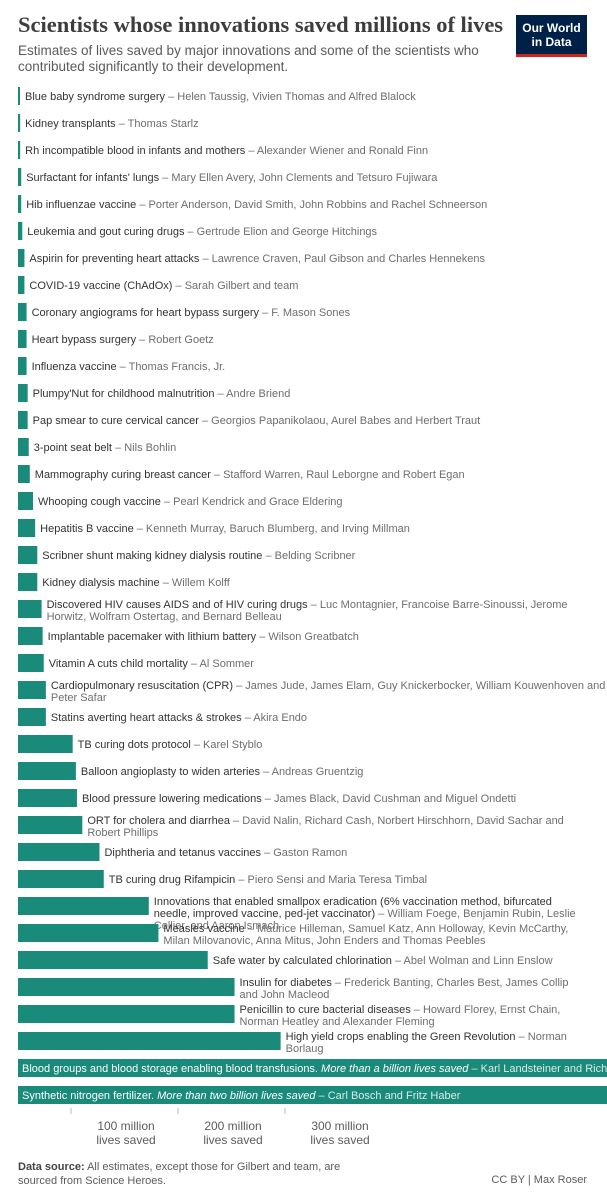 The height and width of the screenshot is (1200, 607). I want to click on data-source-label: Data source:, so click(51, 1167).